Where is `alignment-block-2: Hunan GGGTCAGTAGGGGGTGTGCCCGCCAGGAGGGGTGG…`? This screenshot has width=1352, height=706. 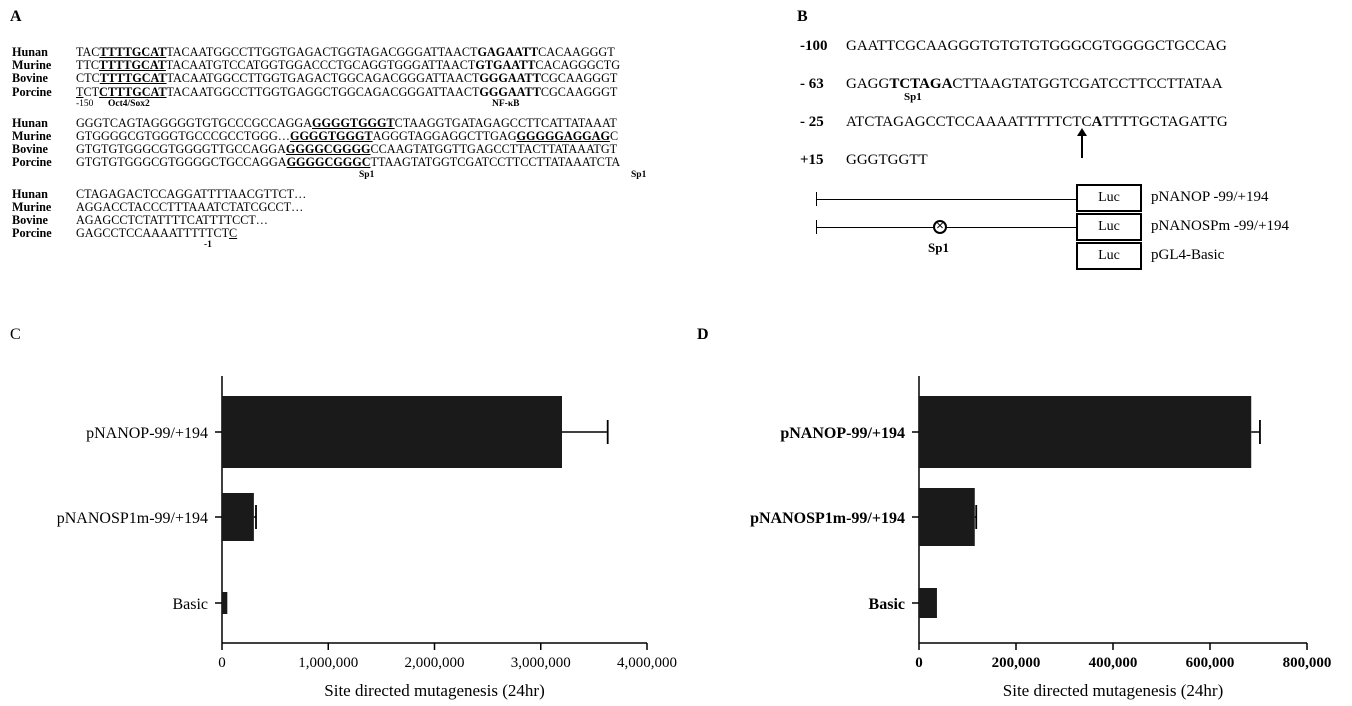 alignment-block-2: Hunan GGGTCAGTAGGGGGTGTGCCCGCCAGGAGGGGTGG… is located at coordinates (382, 142).